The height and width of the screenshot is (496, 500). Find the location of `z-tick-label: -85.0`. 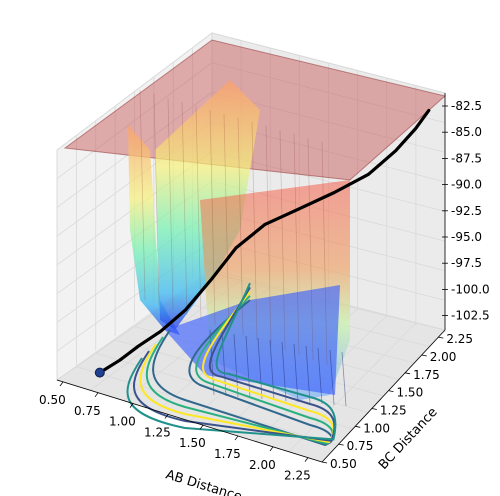

z-tick-label: -85.0 is located at coordinates (466, 132).